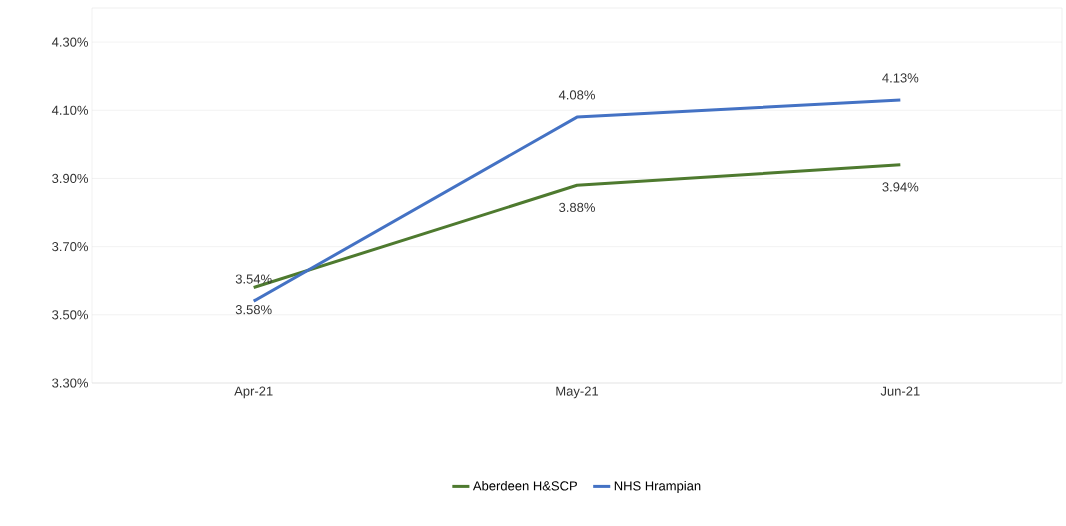 The width and height of the screenshot is (1066, 526). I want to click on data-label: 4.08%, so click(576, 95).